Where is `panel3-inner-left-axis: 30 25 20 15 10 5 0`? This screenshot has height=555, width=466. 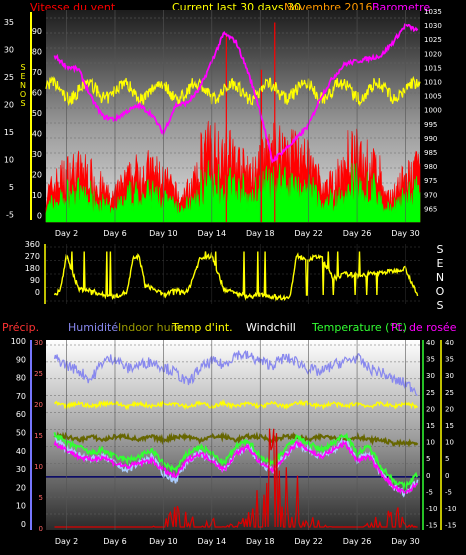
panel3-inner-left-axis: 30 25 20 15 10 5 0 is located at coordinates (38, 436).